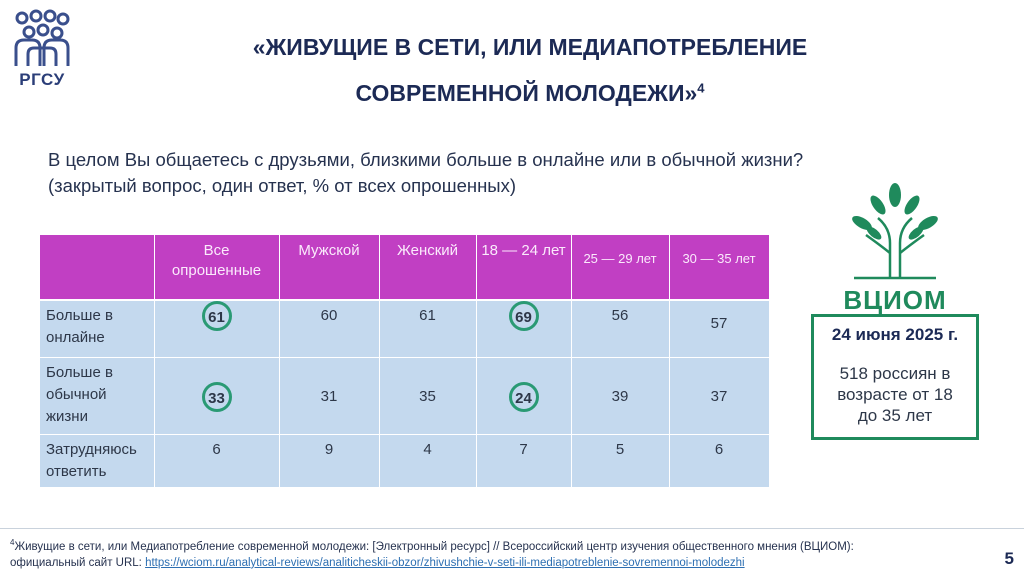 The height and width of the screenshot is (574, 1024). I want to click on header-age-18-24: 18 — 24 лет, so click(524, 268).